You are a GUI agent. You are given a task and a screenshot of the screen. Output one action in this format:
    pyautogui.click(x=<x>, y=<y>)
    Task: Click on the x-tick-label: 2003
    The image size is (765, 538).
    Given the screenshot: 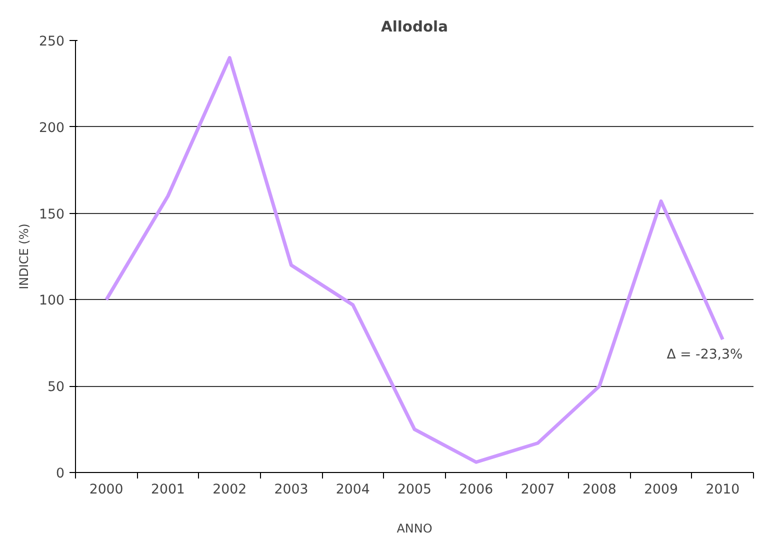 What is the action you would take?
    pyautogui.click(x=291, y=490)
    